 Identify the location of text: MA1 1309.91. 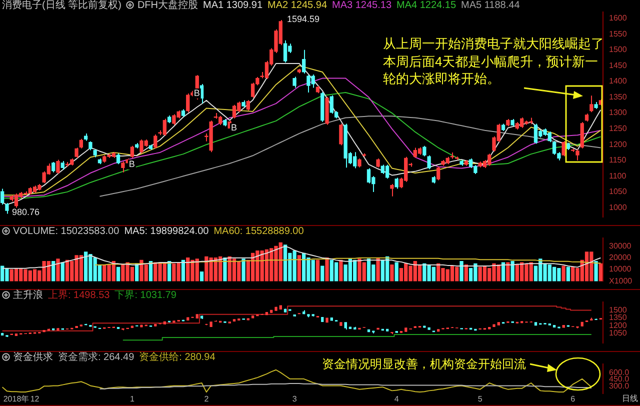
(233, 5).